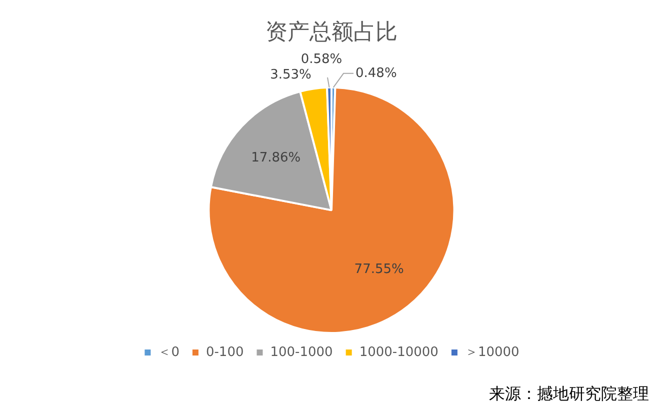 Image resolution: width=663 pixels, height=417 pixels. I want to click on legend-label: ＜0, so click(169, 352).